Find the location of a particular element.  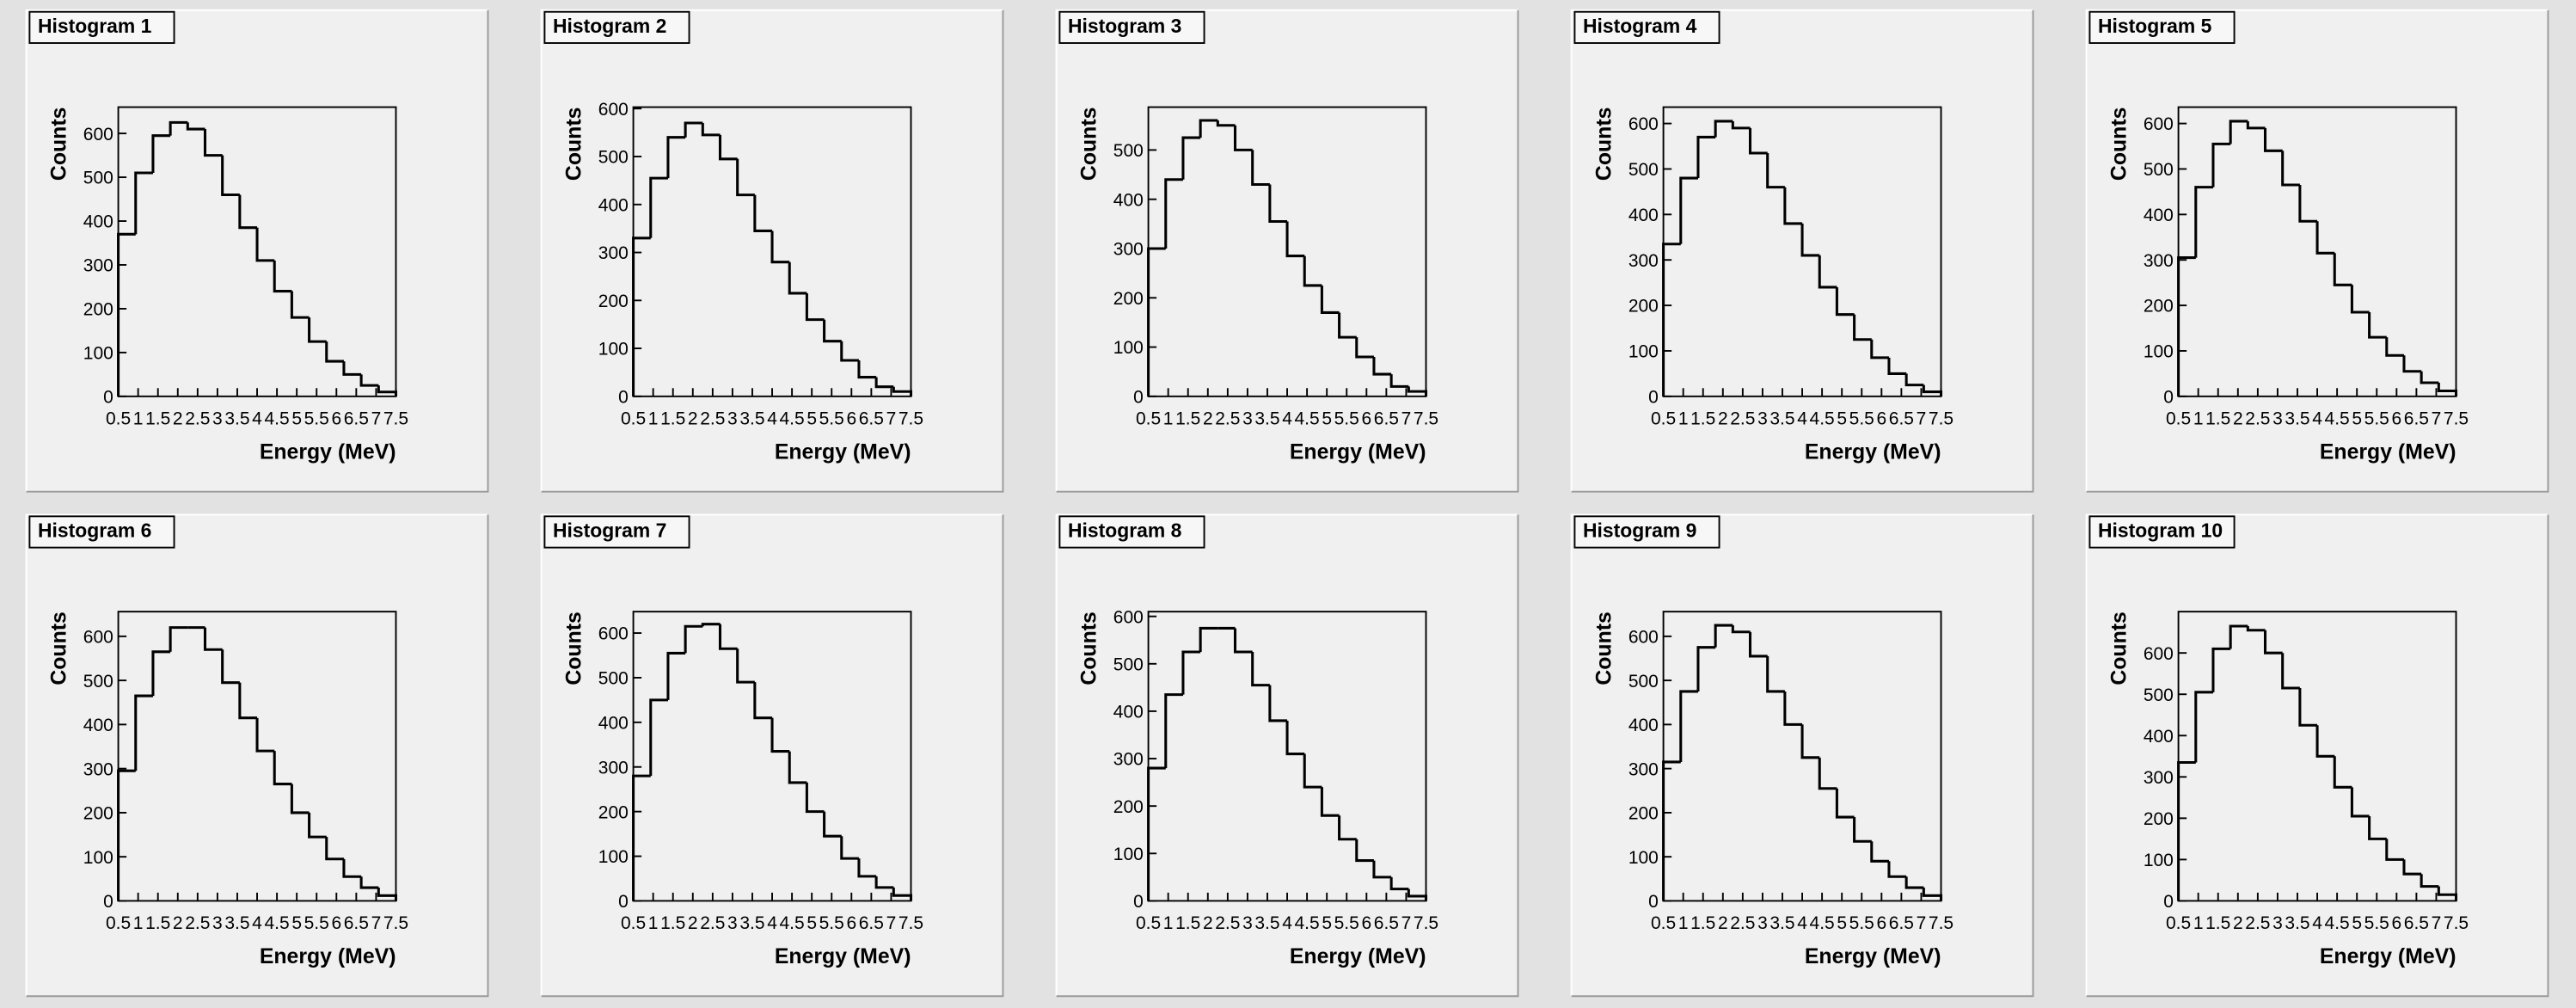

panel-bevel-dark is located at coordinates (1802, 251).